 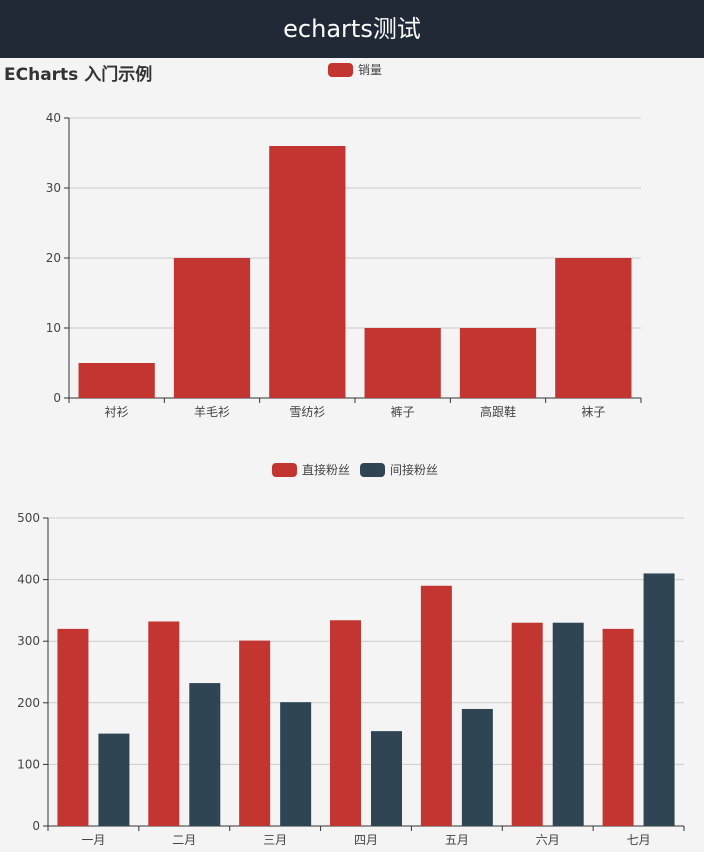 I want to click on y-tick-label: 40, so click(x=53, y=118).